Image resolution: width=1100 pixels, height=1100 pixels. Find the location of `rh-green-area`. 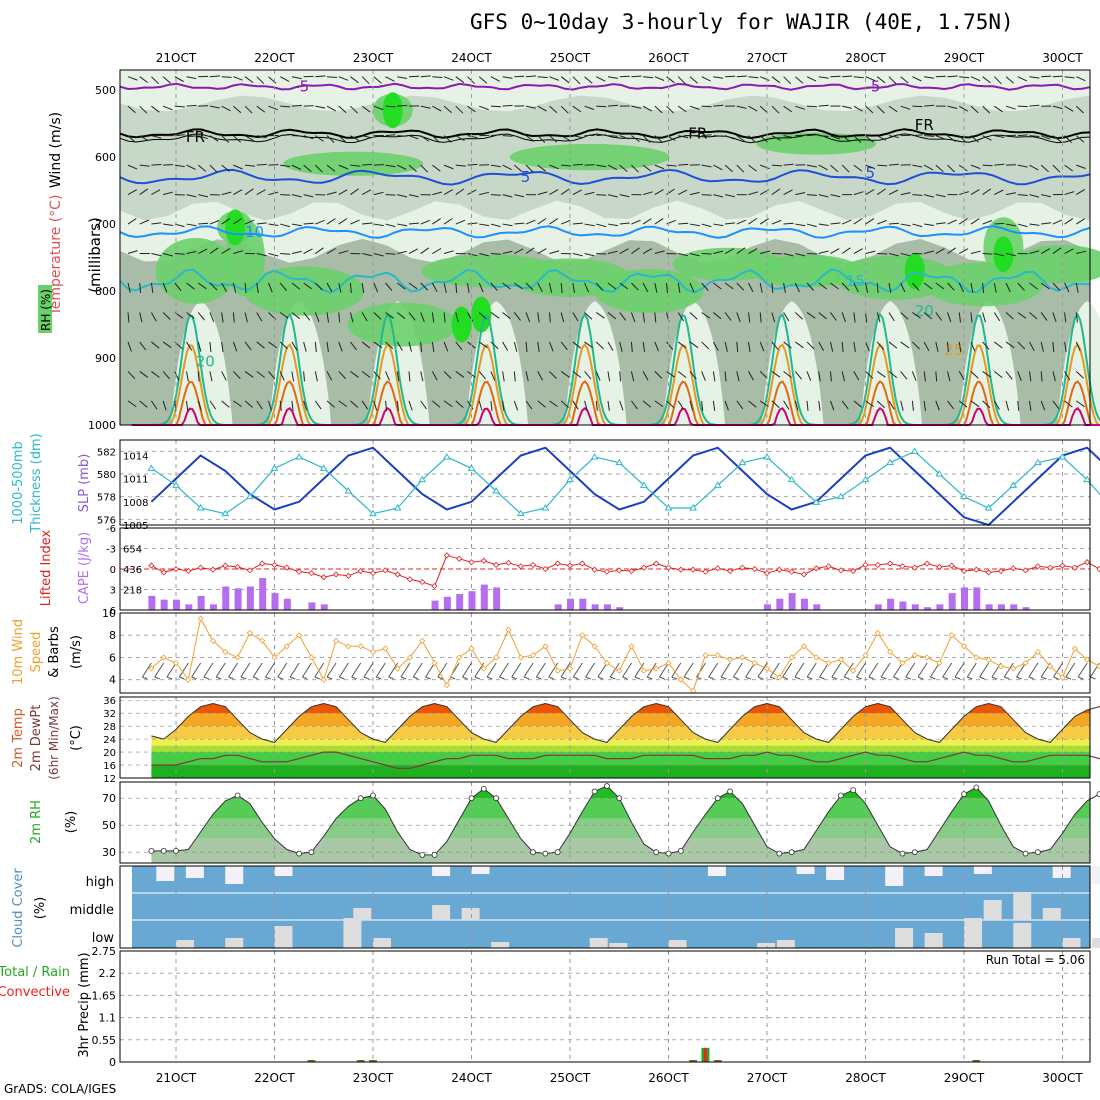

rh-green-area is located at coordinates (402, 324).